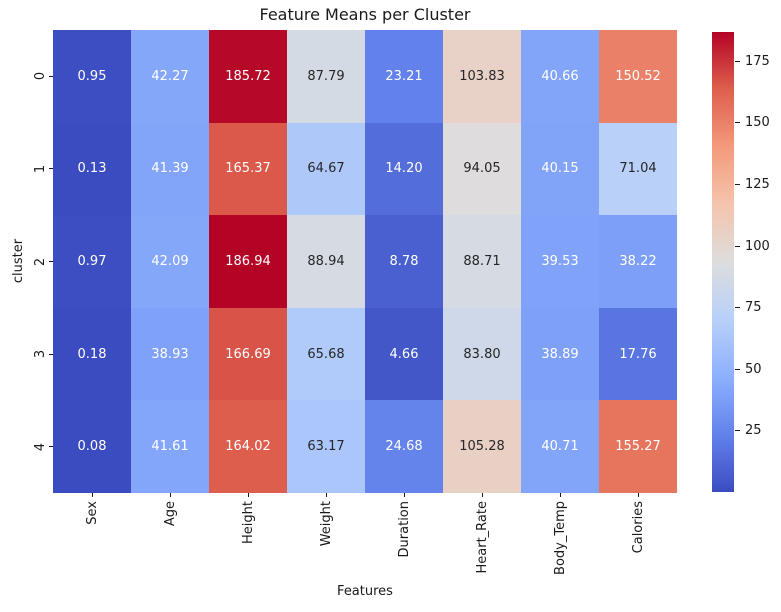  I want to click on heatmap-cell: 165.37, so click(248, 169).